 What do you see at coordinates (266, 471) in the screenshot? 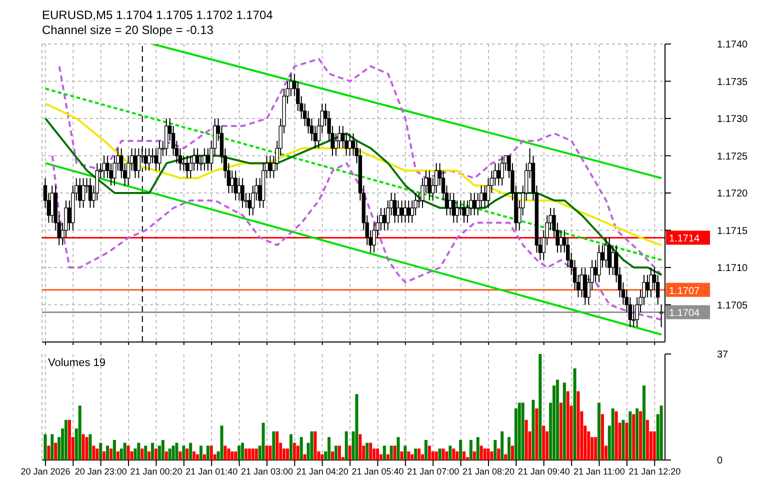
I see `x-tick-label: 21 Jan 03:00` at bounding box center [266, 471].